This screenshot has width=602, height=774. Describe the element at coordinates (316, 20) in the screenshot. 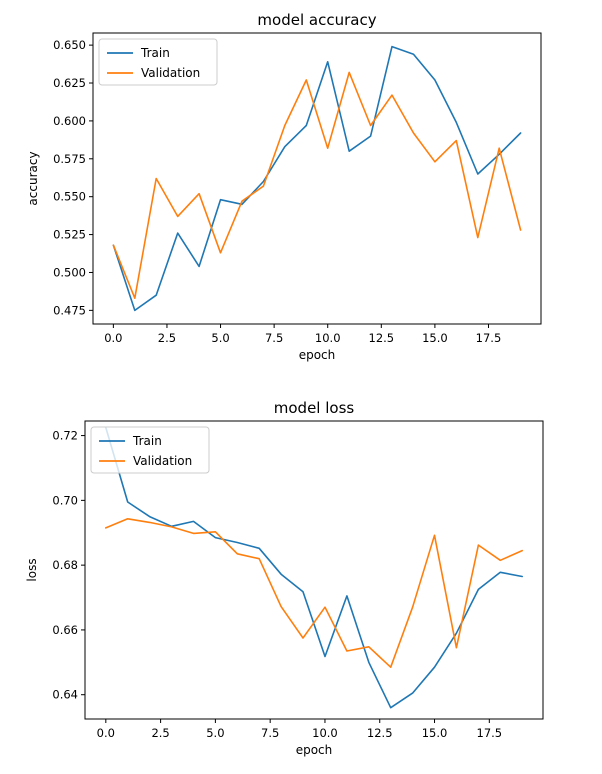

I see `chart-title: model accuracy` at that location.